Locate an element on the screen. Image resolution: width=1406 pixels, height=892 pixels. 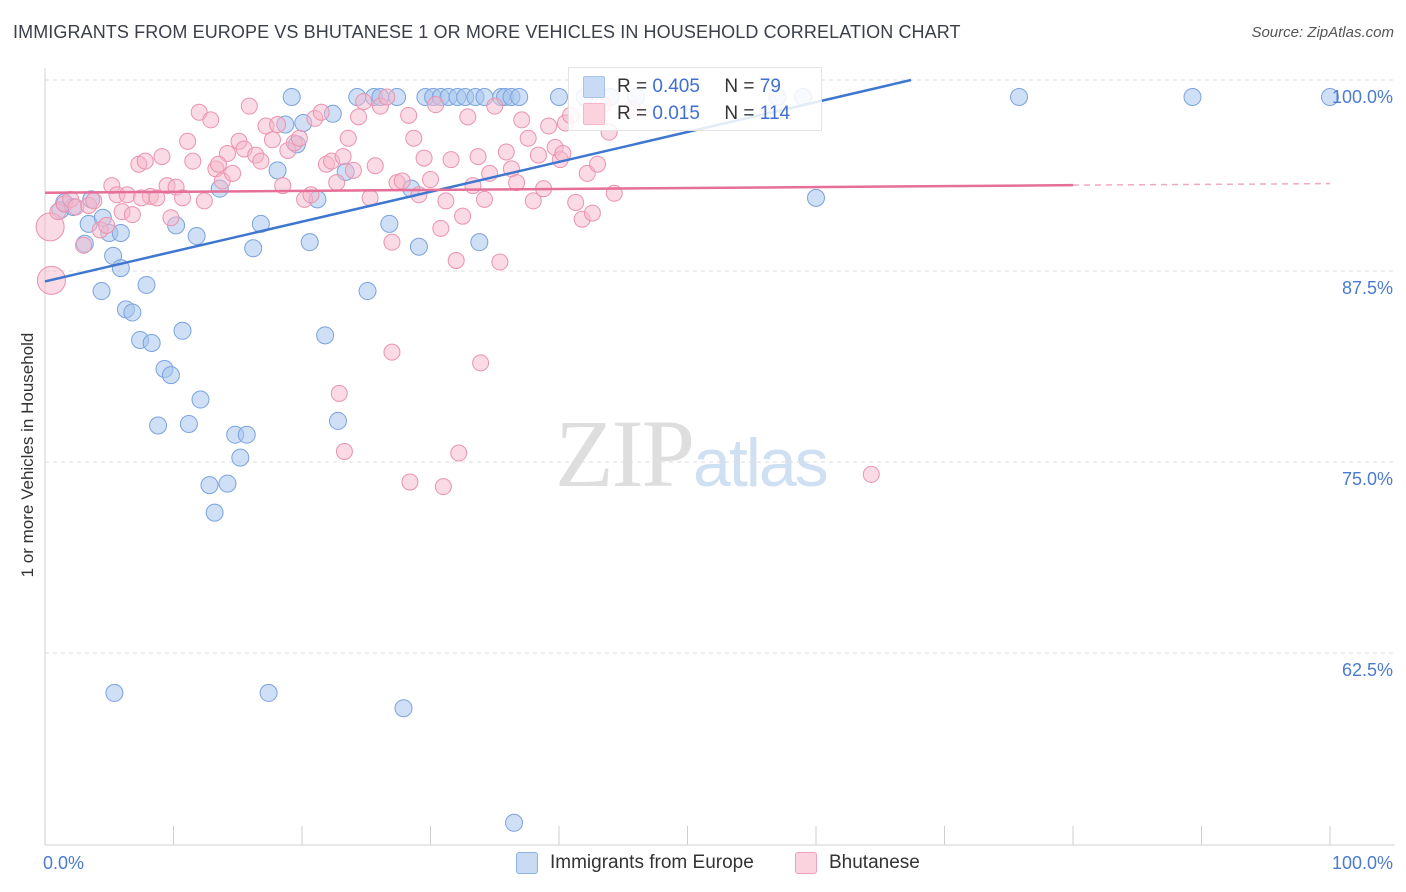
stats-legend: R = 0.405 N = 79 R = 0.015 N = 114 is located at coordinates (695, 99).